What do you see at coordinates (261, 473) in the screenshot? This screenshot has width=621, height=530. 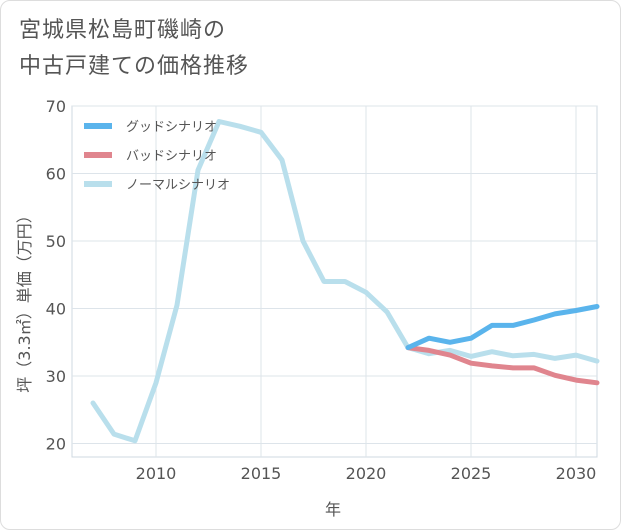 I see `x-tick-label: 2015` at bounding box center [261, 473].